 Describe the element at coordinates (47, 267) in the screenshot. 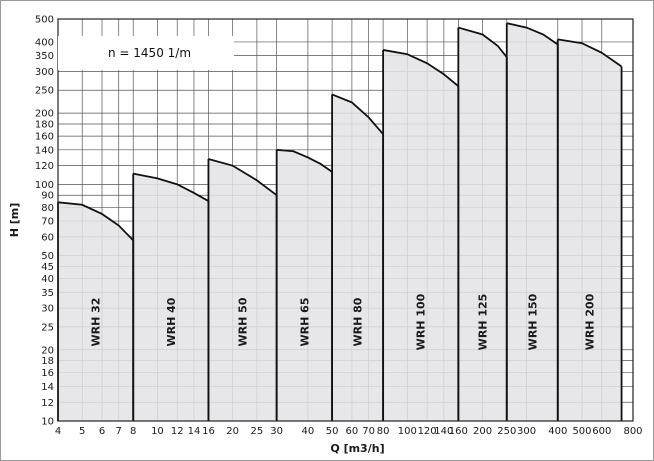

I see `y-tick-label: 45` at that location.